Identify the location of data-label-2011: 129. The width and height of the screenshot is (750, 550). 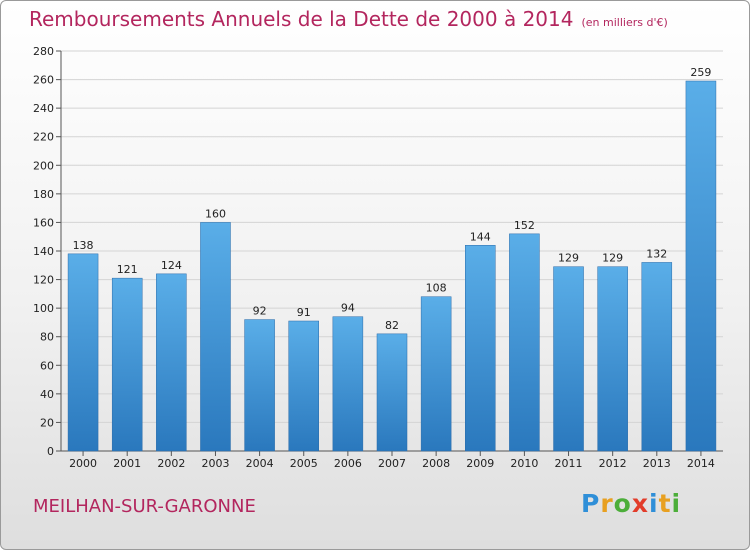
(568, 258).